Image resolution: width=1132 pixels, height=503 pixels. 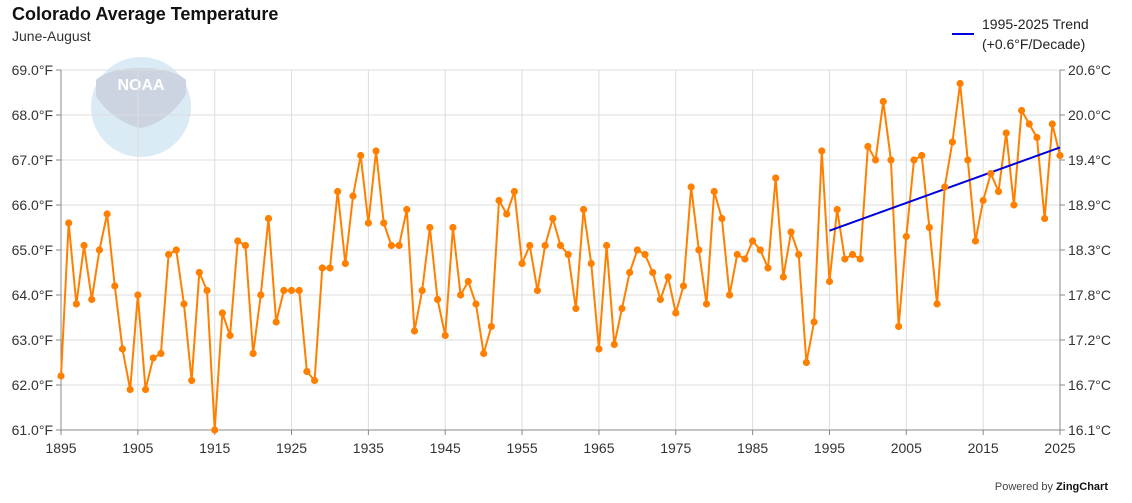 What do you see at coordinates (1089, 385) in the screenshot?
I see `y-tick-label-right: 16.7°C` at bounding box center [1089, 385].